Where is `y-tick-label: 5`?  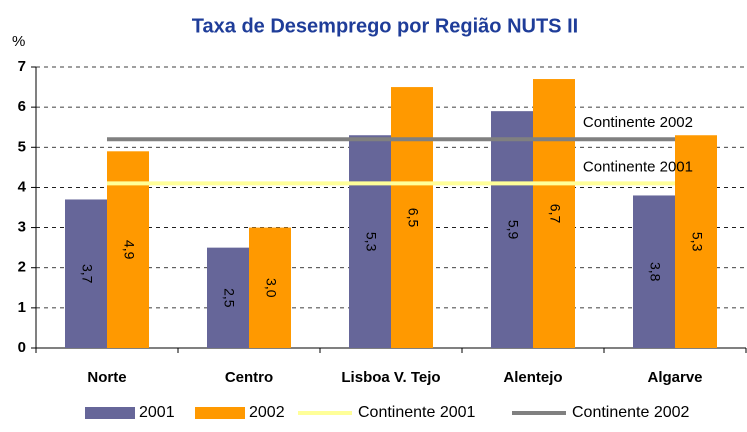
y-tick-label: 5 is located at coordinates (22, 146).